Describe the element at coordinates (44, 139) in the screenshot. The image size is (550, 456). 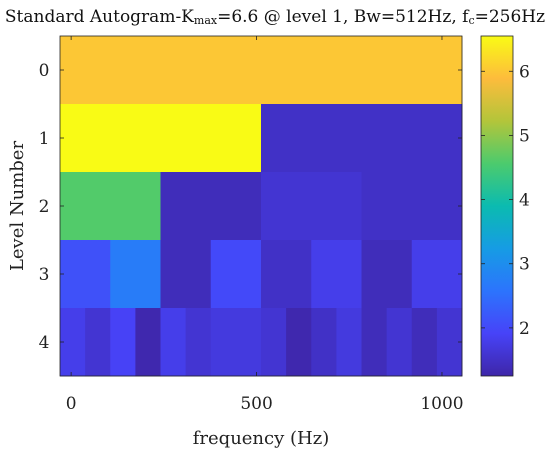
I see `y-tick-label: 1` at that location.